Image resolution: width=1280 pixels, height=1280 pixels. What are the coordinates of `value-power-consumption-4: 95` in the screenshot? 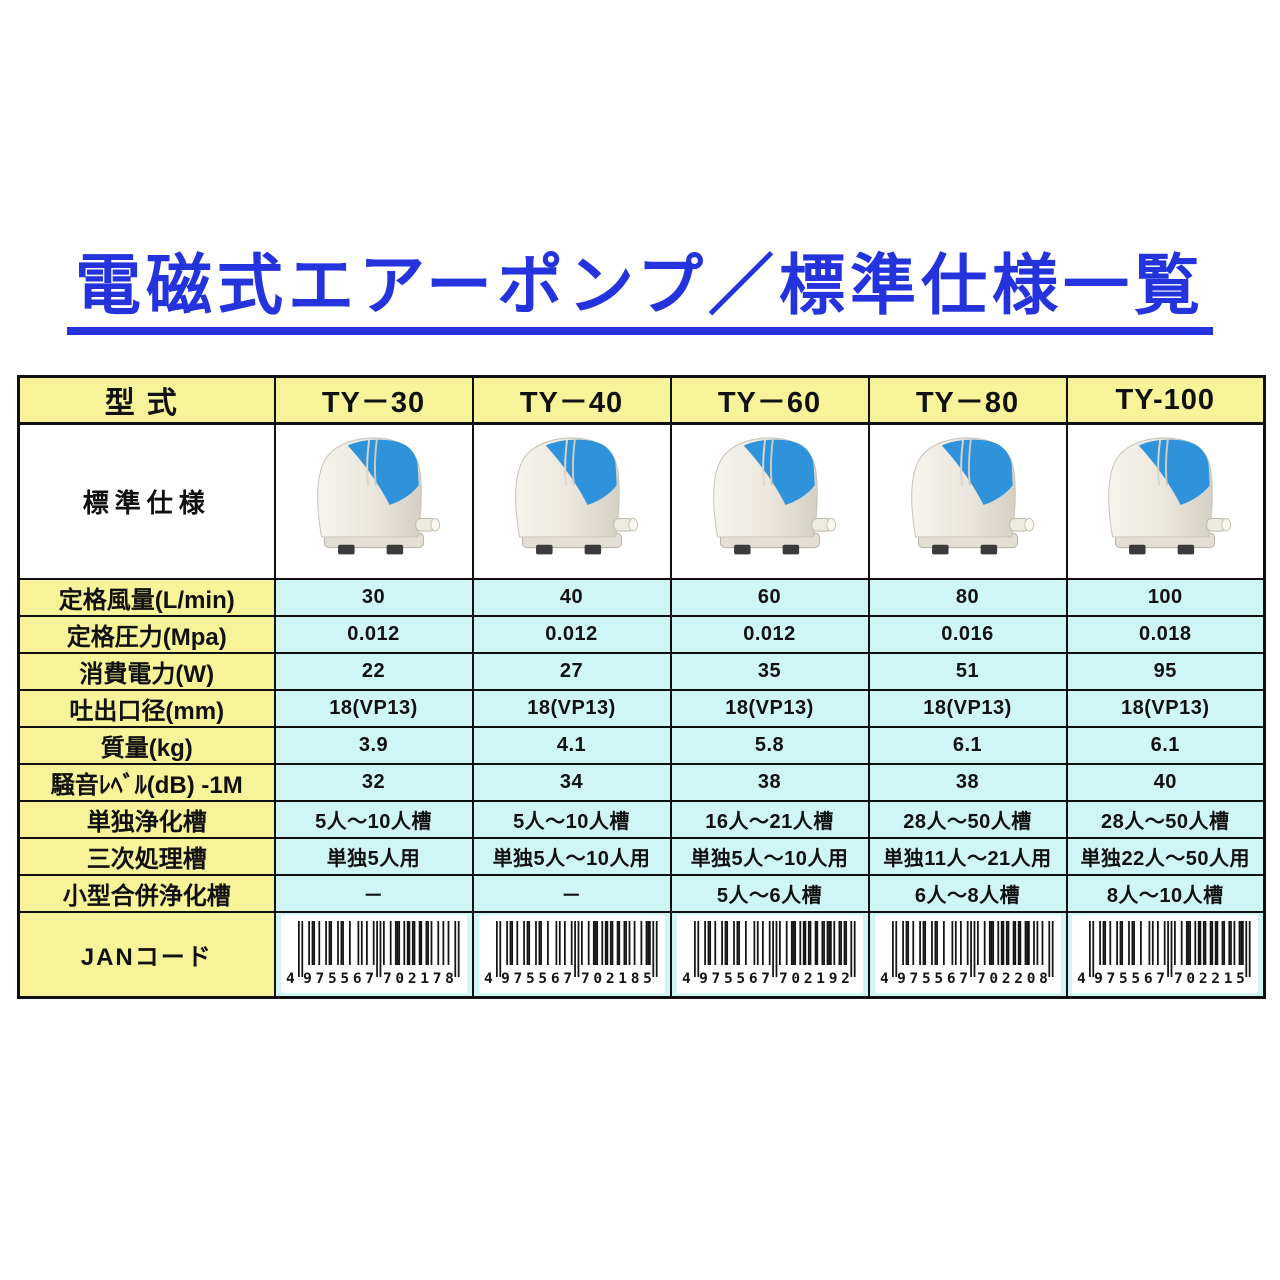 It's located at (1165, 671).